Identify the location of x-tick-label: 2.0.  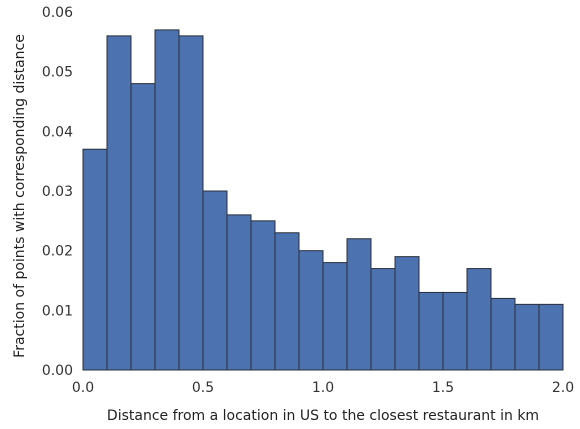
(563, 388).